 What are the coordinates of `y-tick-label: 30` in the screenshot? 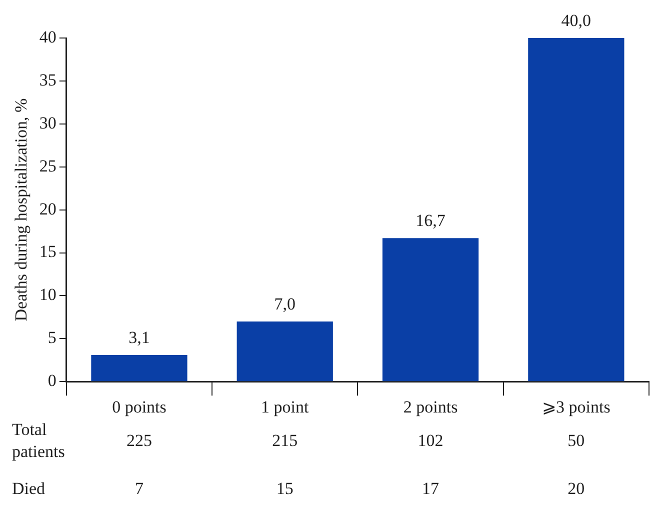 It's located at (47, 122).